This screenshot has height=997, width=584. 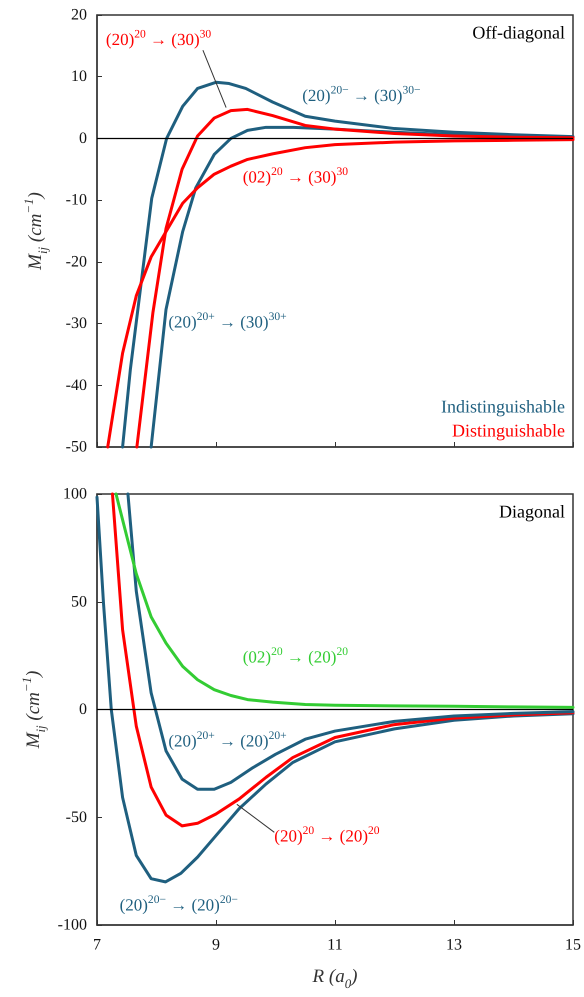 What do you see at coordinates (76, 385) in the screenshot?
I see `y-tick-label: -40` at bounding box center [76, 385].